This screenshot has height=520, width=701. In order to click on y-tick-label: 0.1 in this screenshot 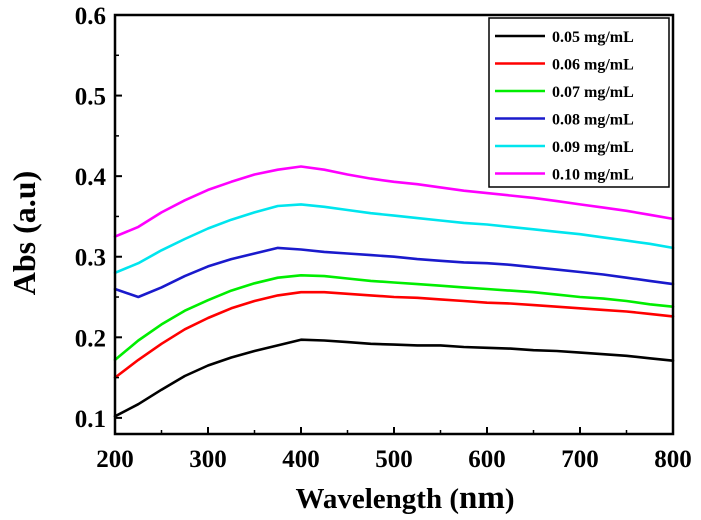, I will do `click(90, 419)`.